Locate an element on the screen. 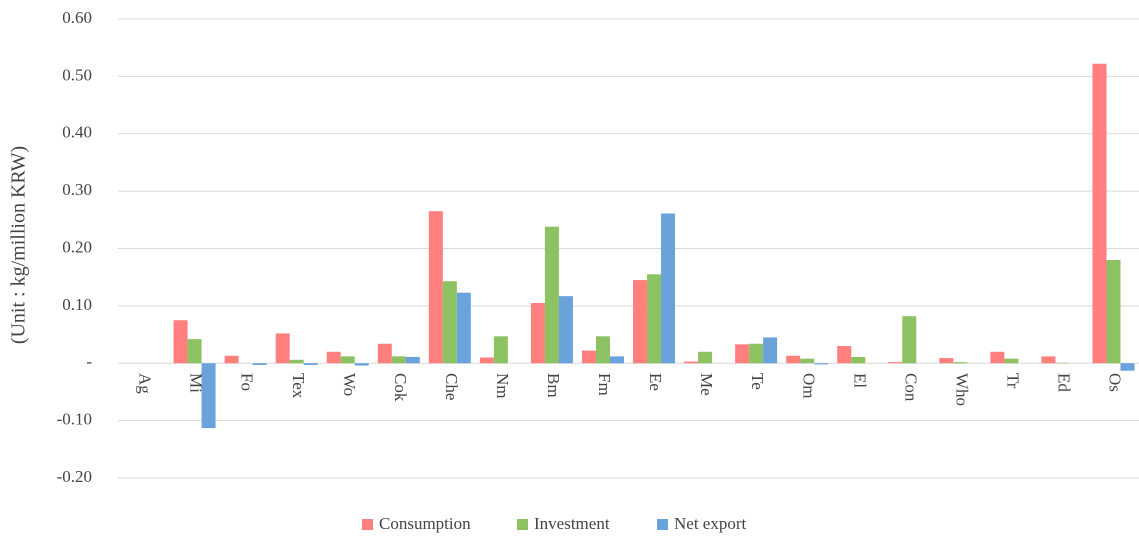 The image size is (1139, 542). x-tick-label: Me is located at coordinates (706, 384).